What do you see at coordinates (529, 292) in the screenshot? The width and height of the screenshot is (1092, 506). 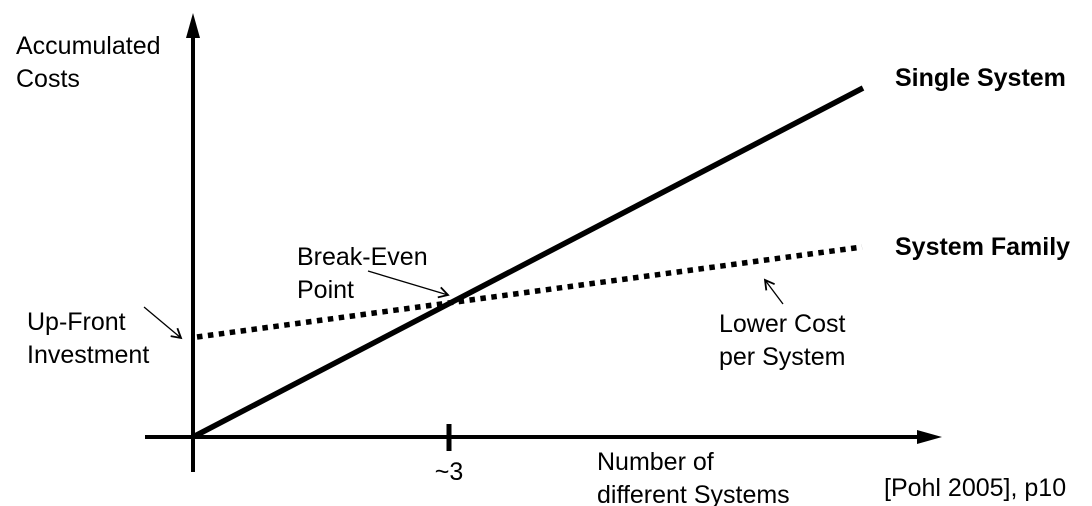 I see `system-family-line` at bounding box center [529, 292].